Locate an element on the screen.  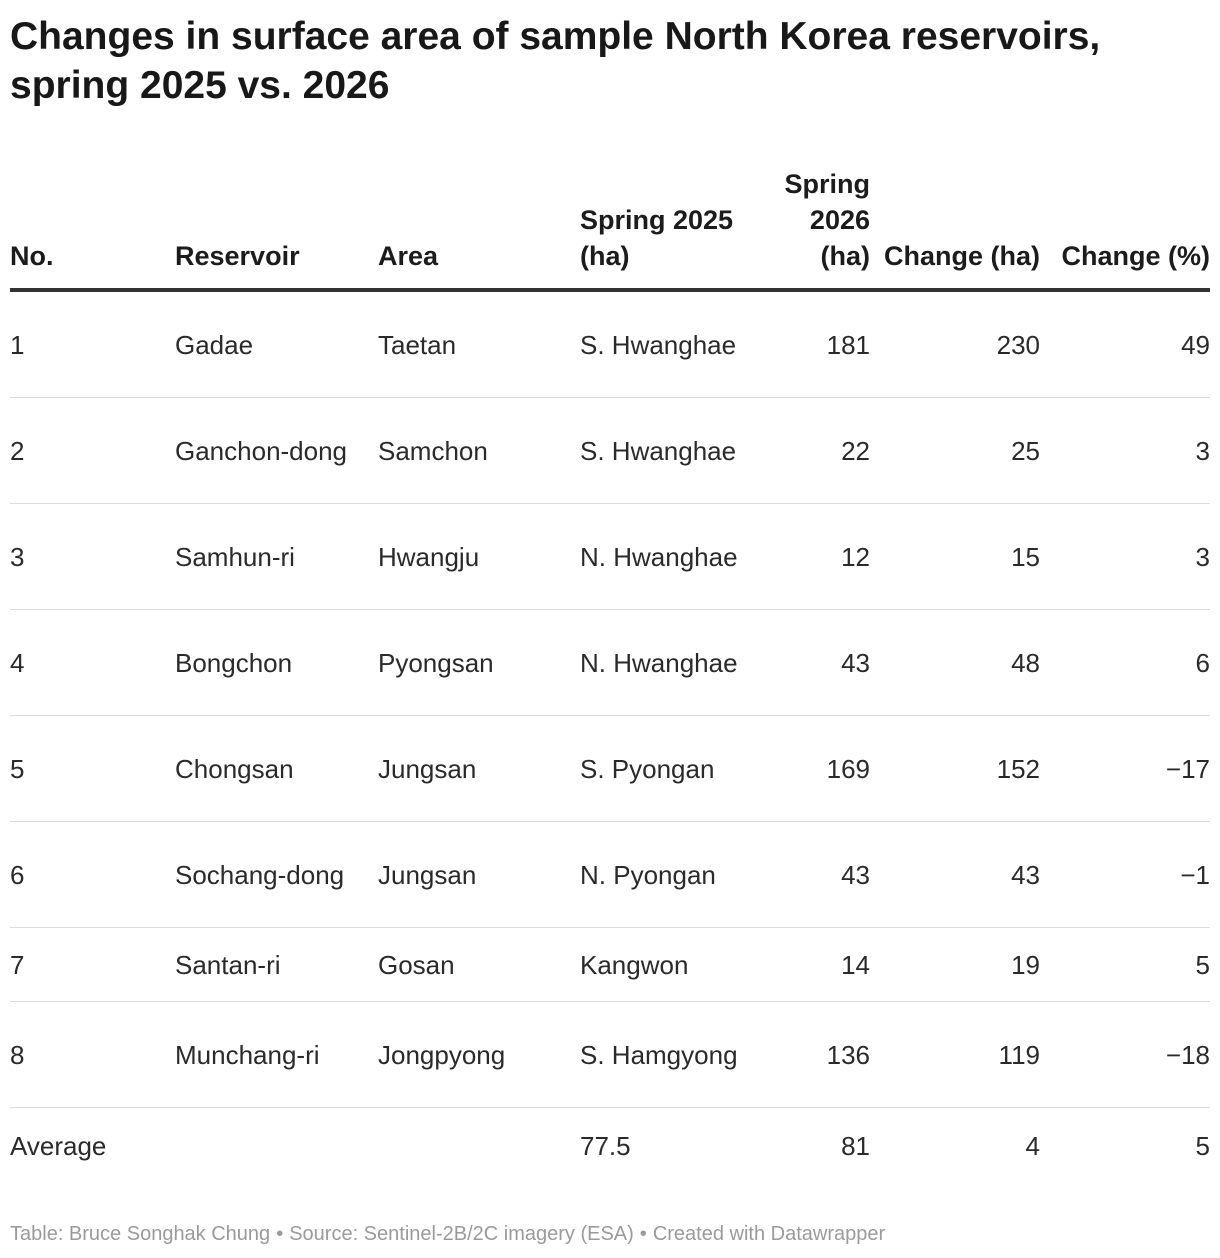
cell-reservoir is located at coordinates (276, 1146).